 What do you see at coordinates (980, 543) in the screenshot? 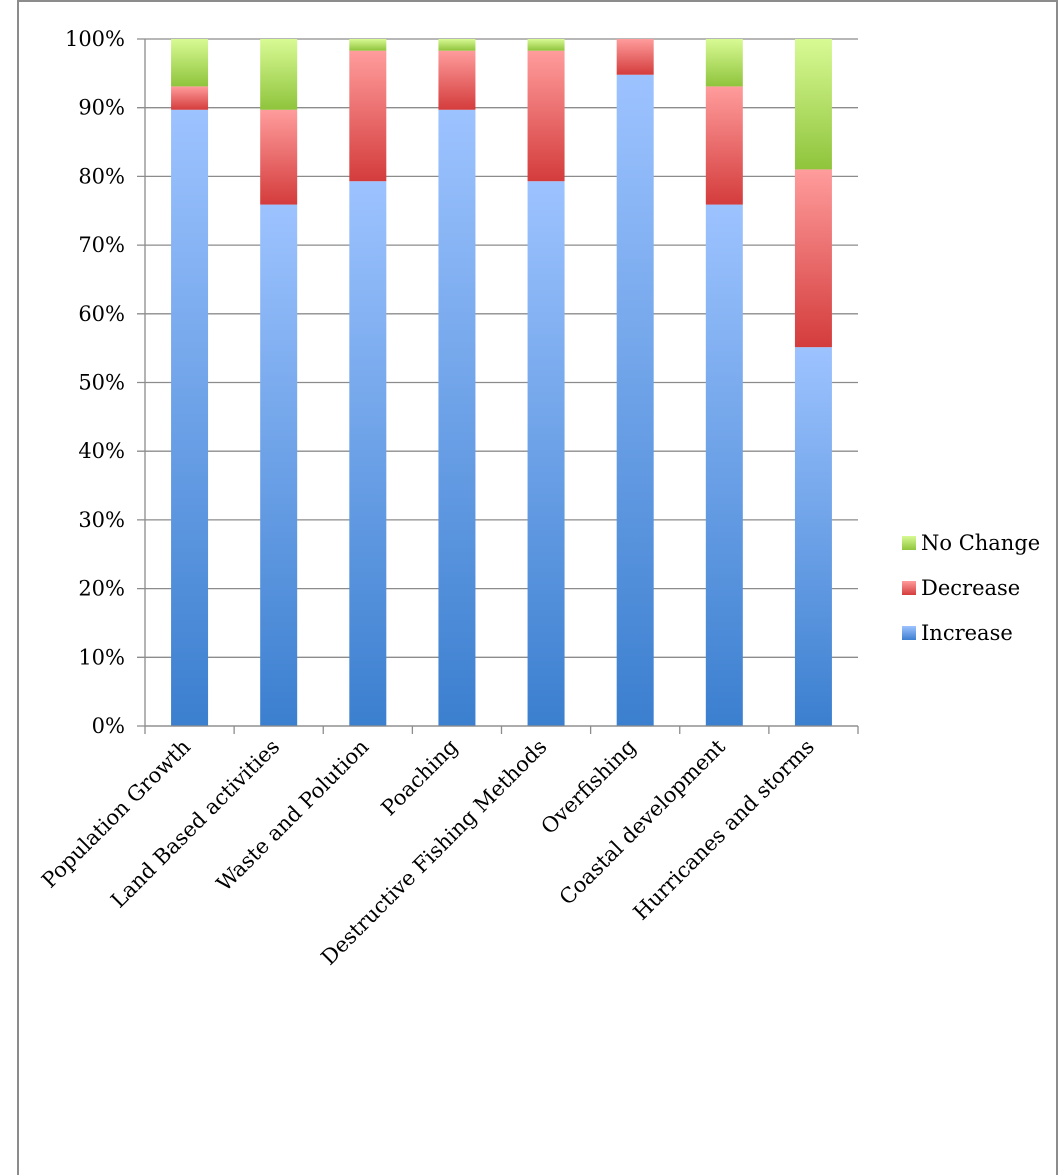
I see `legend-label-no-change: No Change` at bounding box center [980, 543].